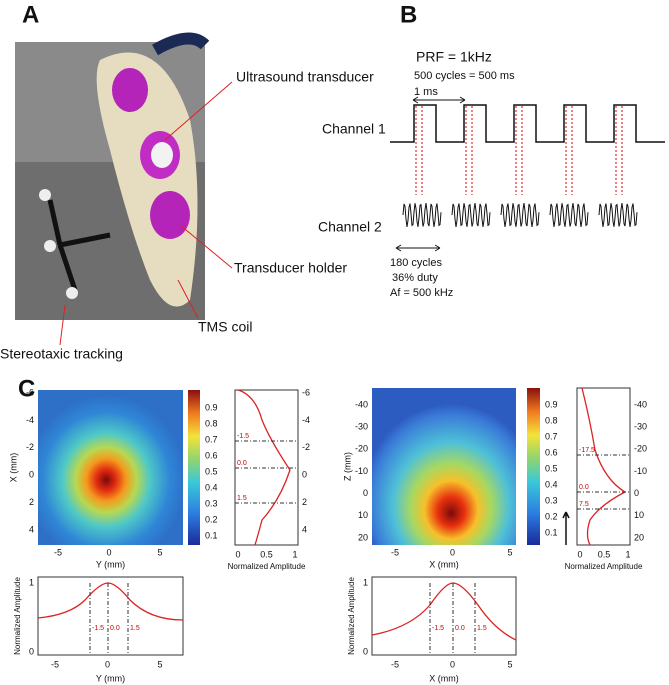 The image size is (669, 685). What do you see at coordinates (408, 14) in the screenshot?
I see `panel-label: B` at bounding box center [408, 14].